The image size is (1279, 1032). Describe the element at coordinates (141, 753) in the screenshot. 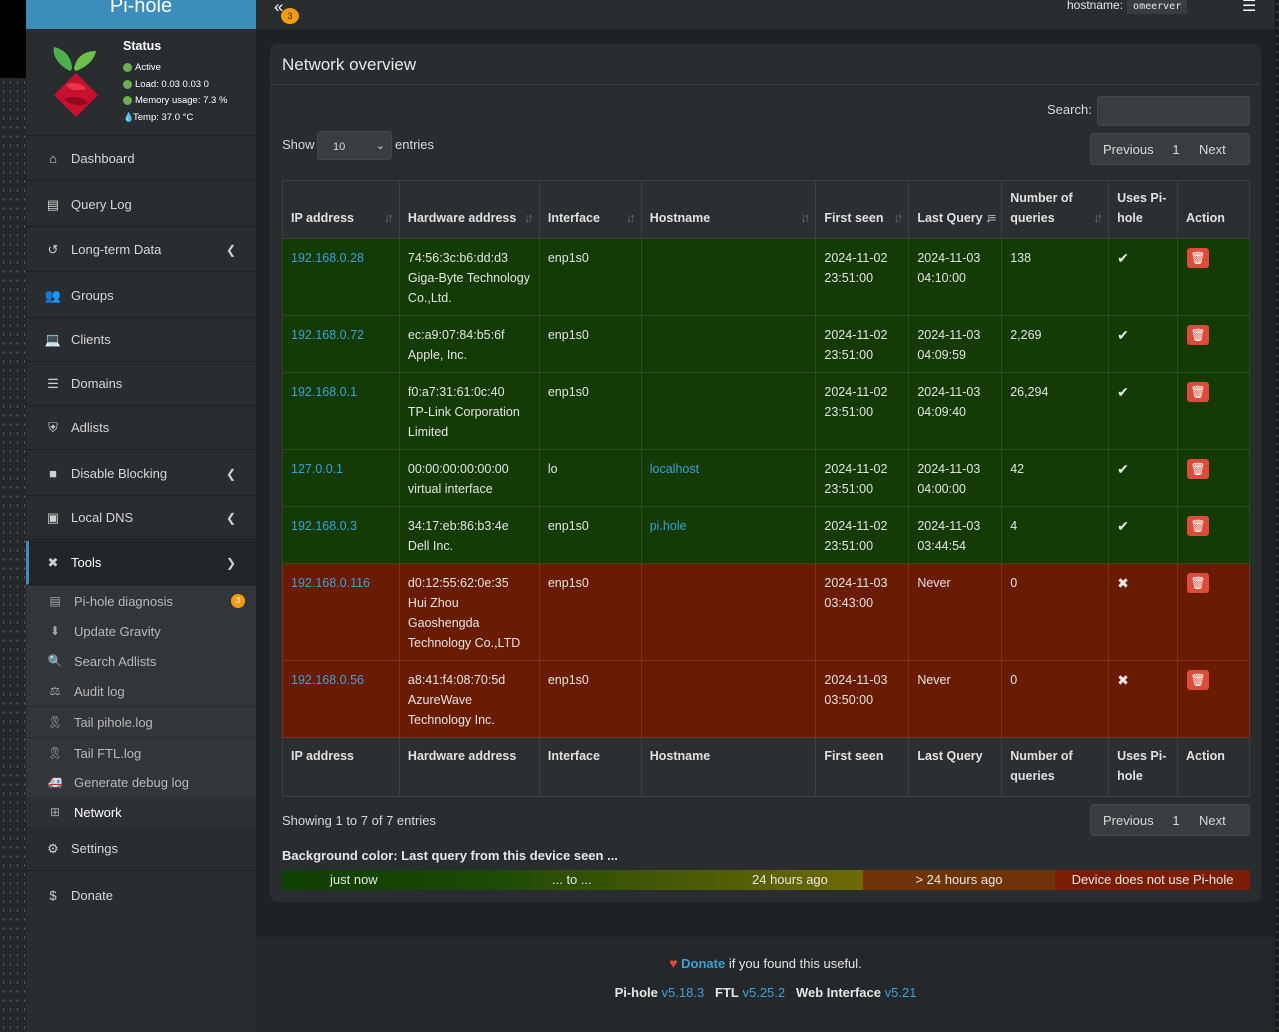

I see `sidebar-subitem-tail-ftl-log: 🎗 Tail FTL.log` at that location.